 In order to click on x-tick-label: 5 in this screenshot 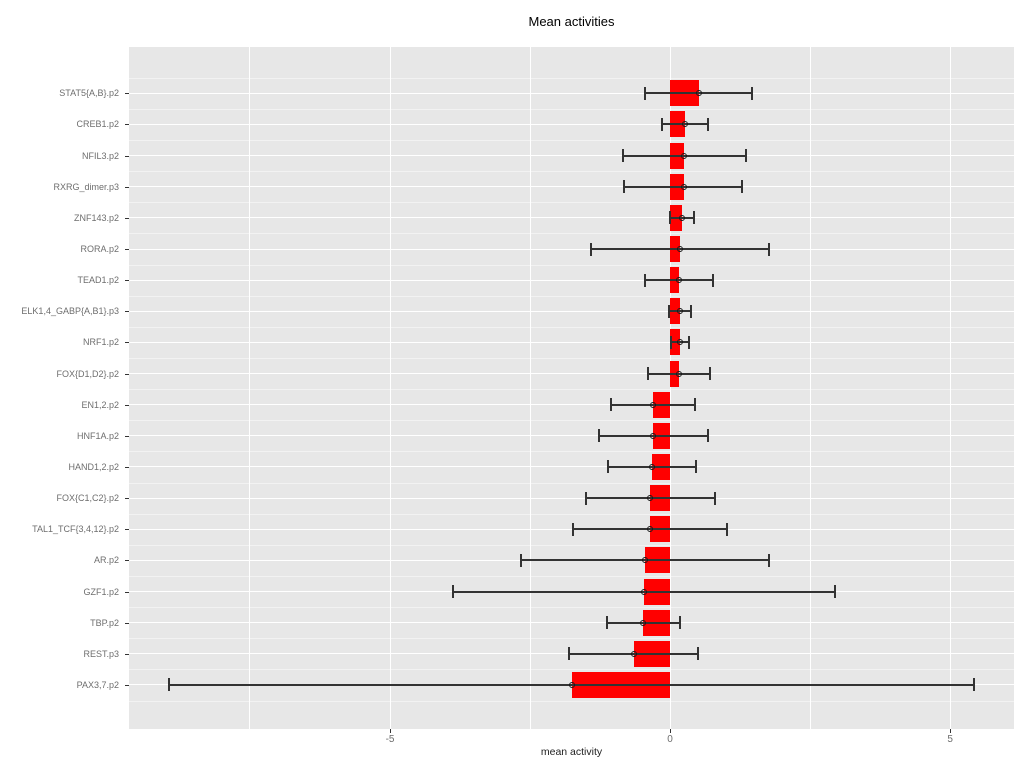, I will do `click(950, 739)`.